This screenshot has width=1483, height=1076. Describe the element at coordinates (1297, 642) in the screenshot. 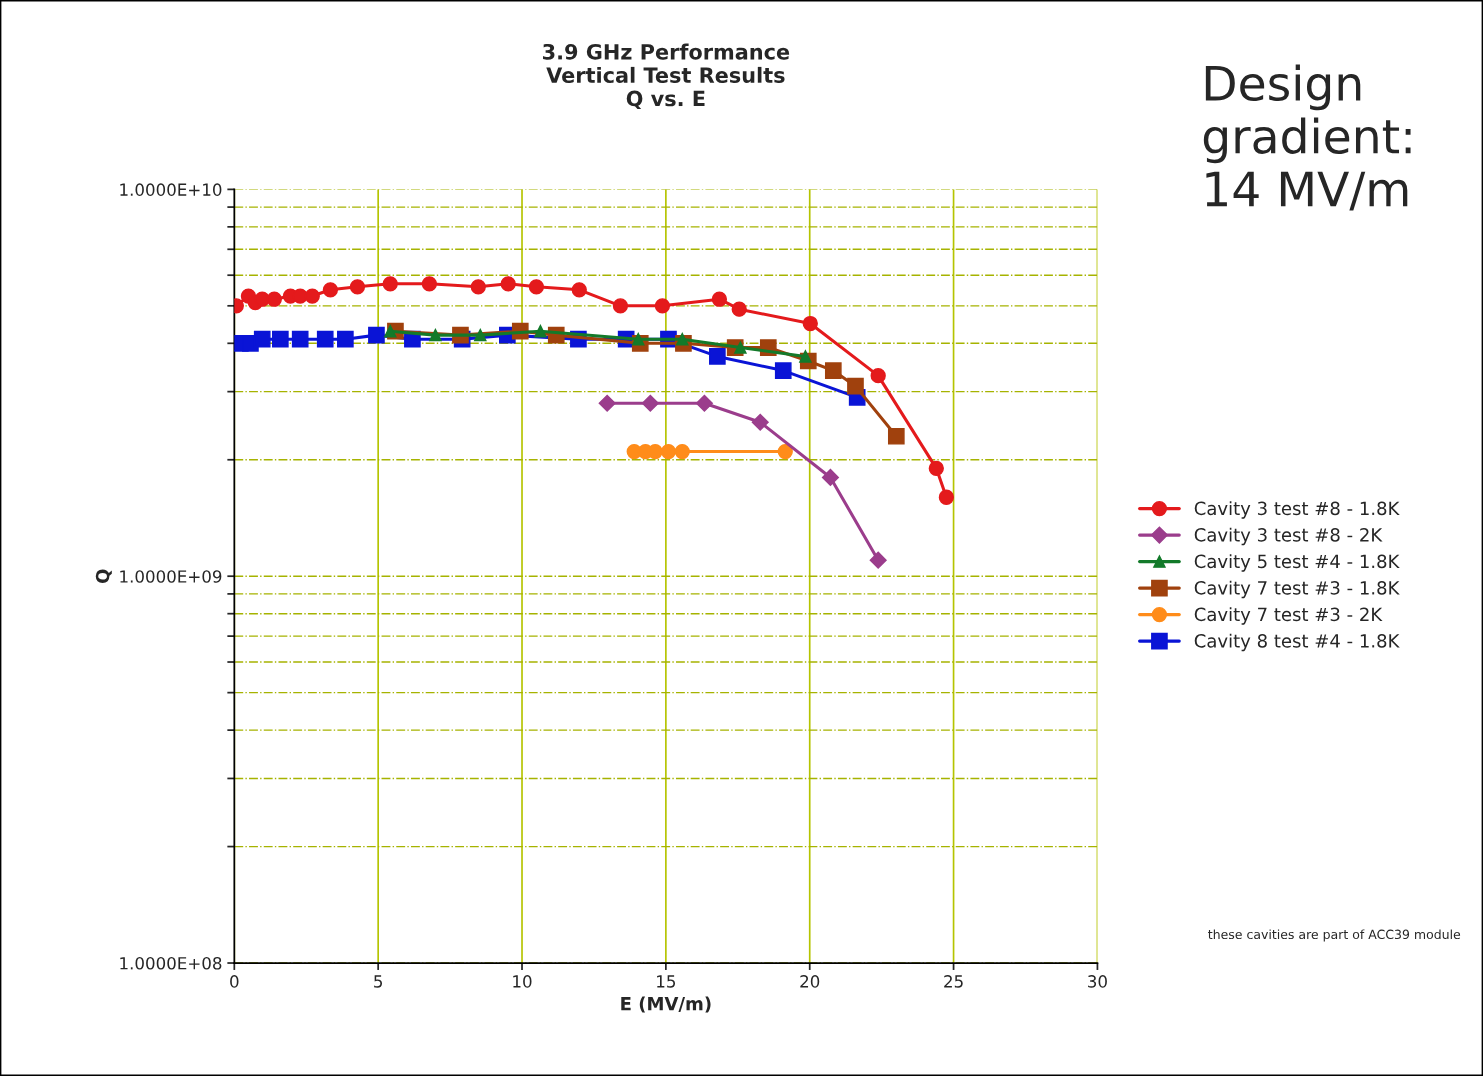

I see `legend-label: Cavity 8 test #4 - 1.8K` at that location.